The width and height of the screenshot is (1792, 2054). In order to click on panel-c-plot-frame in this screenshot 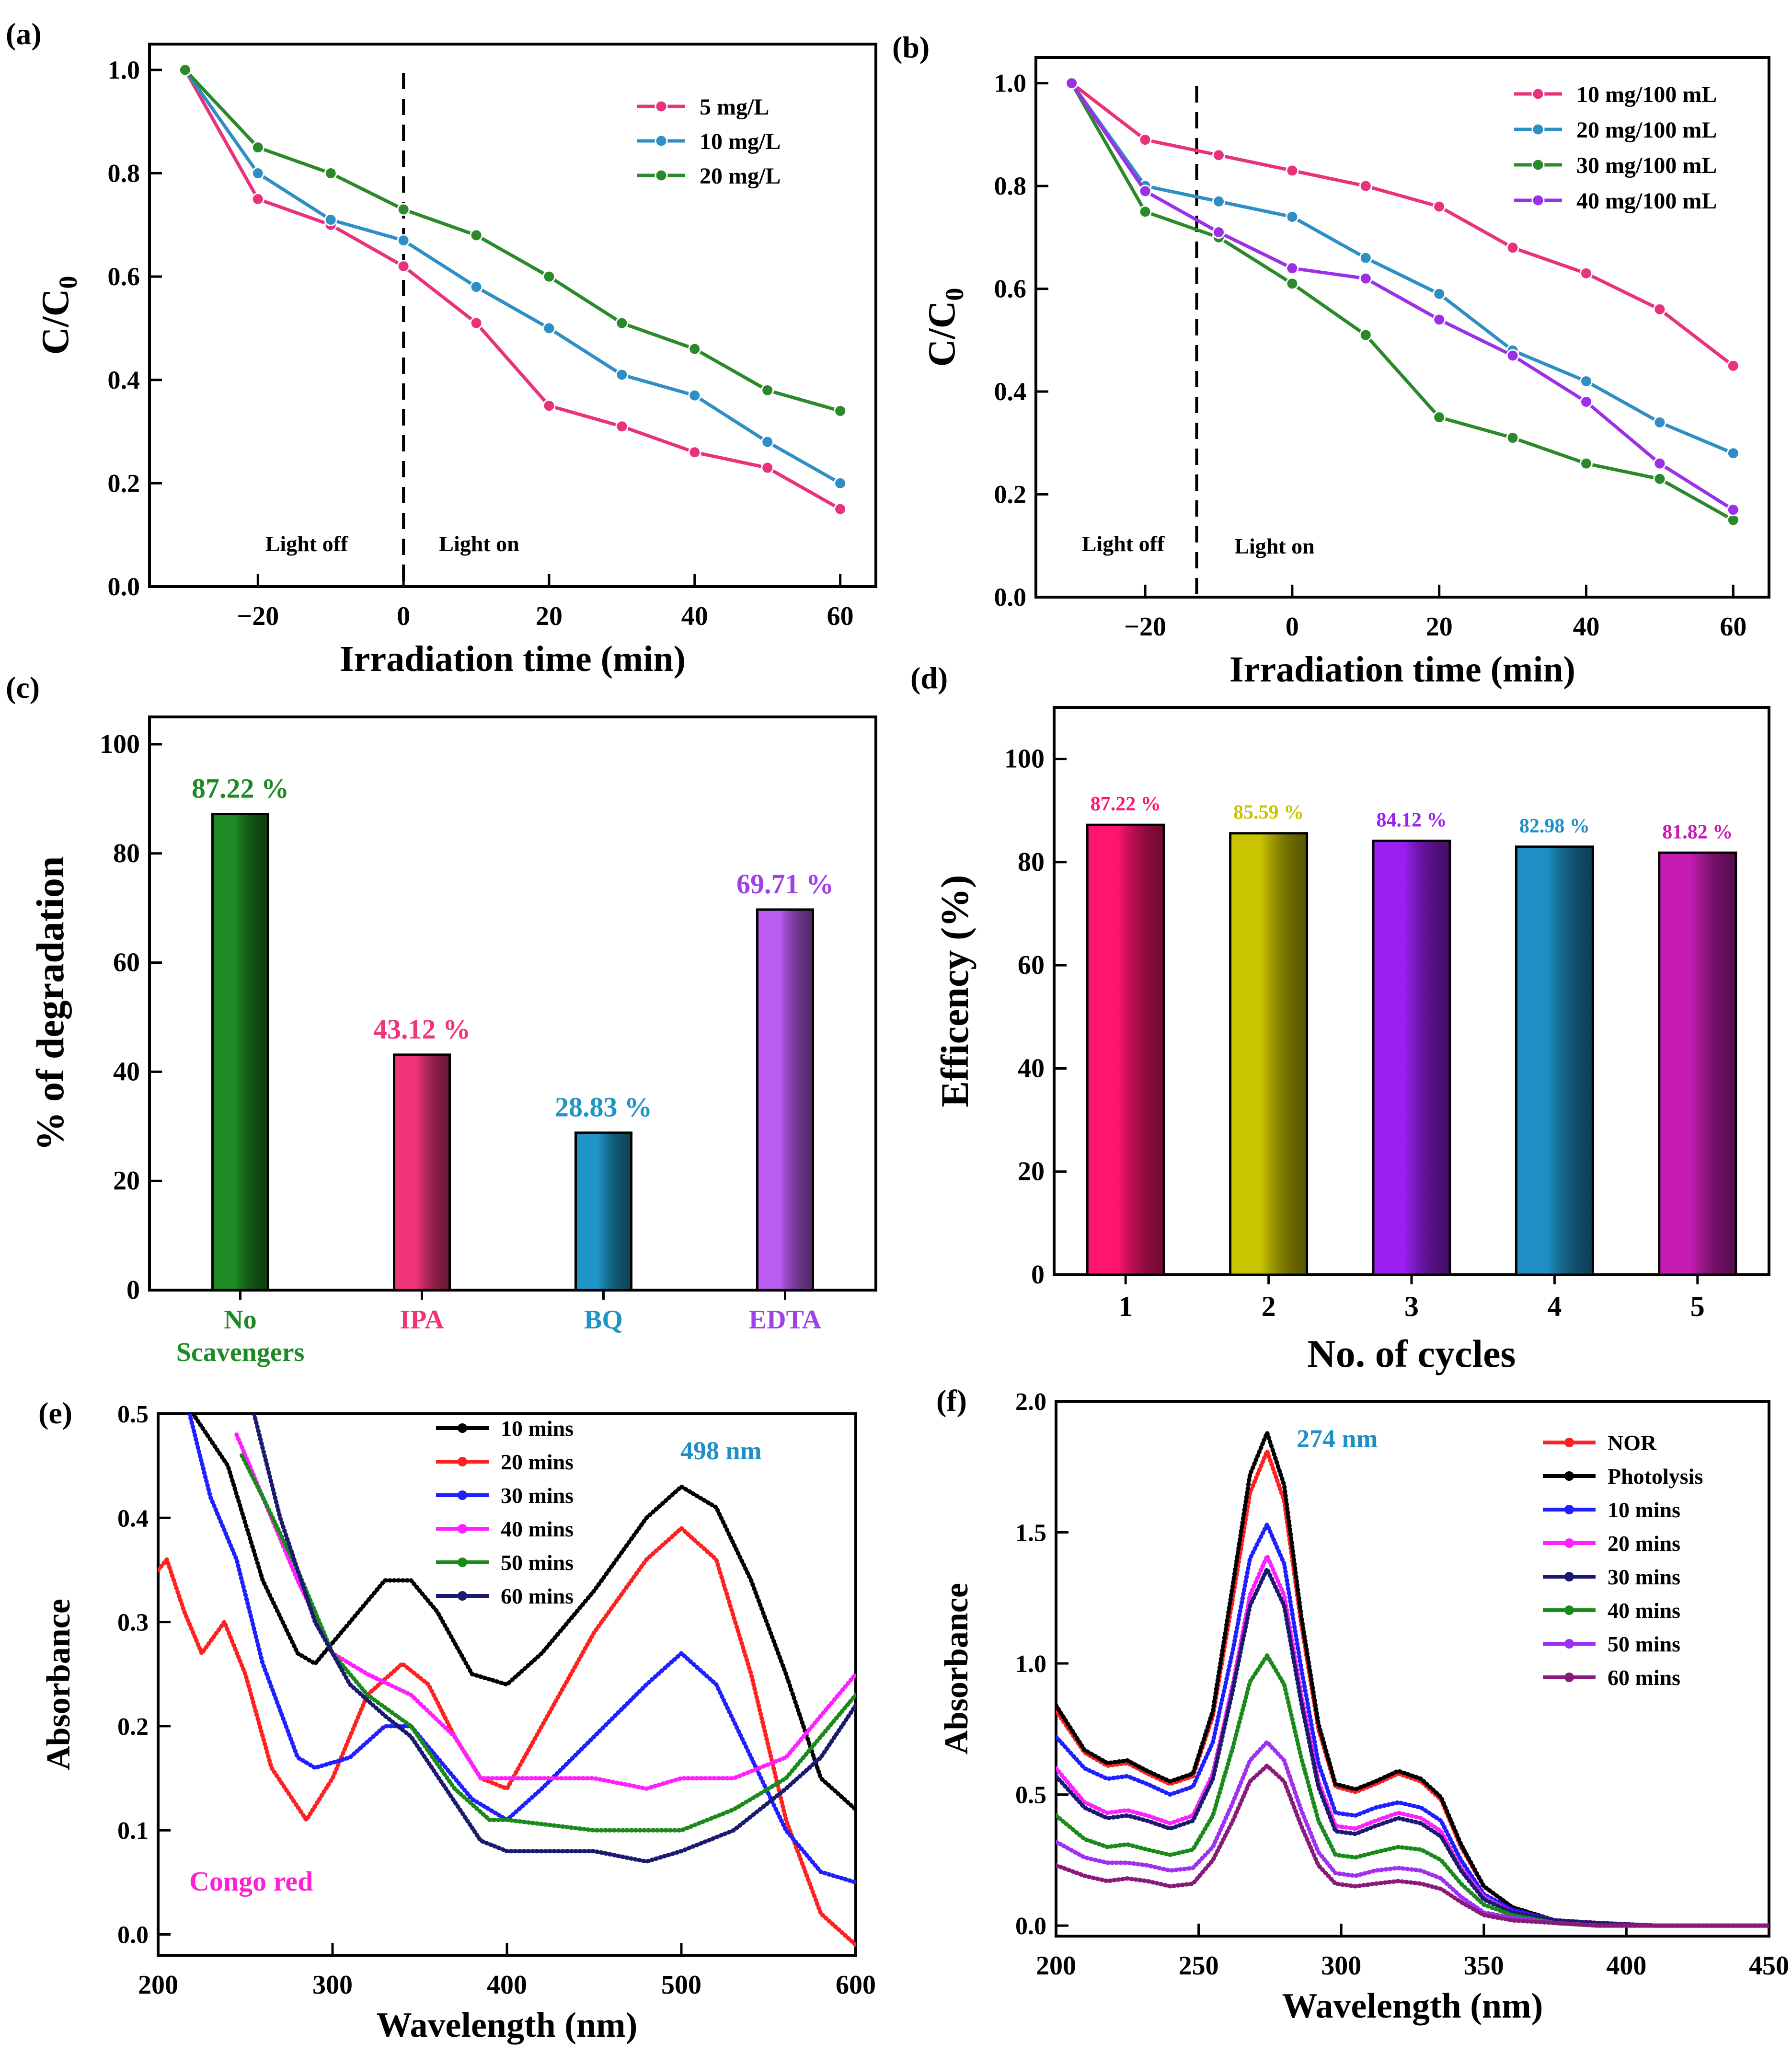, I will do `click(512, 1003)`.